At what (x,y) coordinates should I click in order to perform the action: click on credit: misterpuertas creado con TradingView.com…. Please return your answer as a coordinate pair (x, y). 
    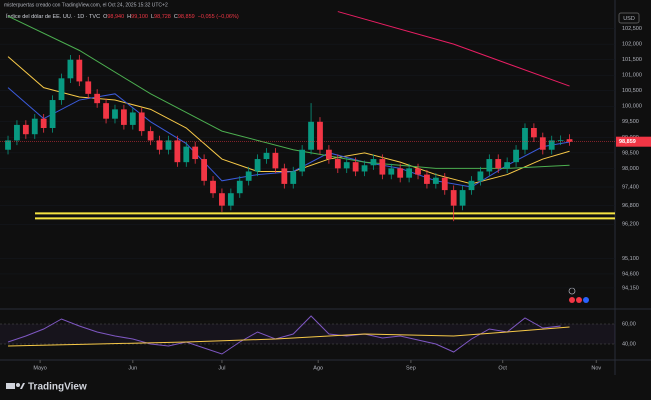
    Looking at the image, I should click on (86, 5).